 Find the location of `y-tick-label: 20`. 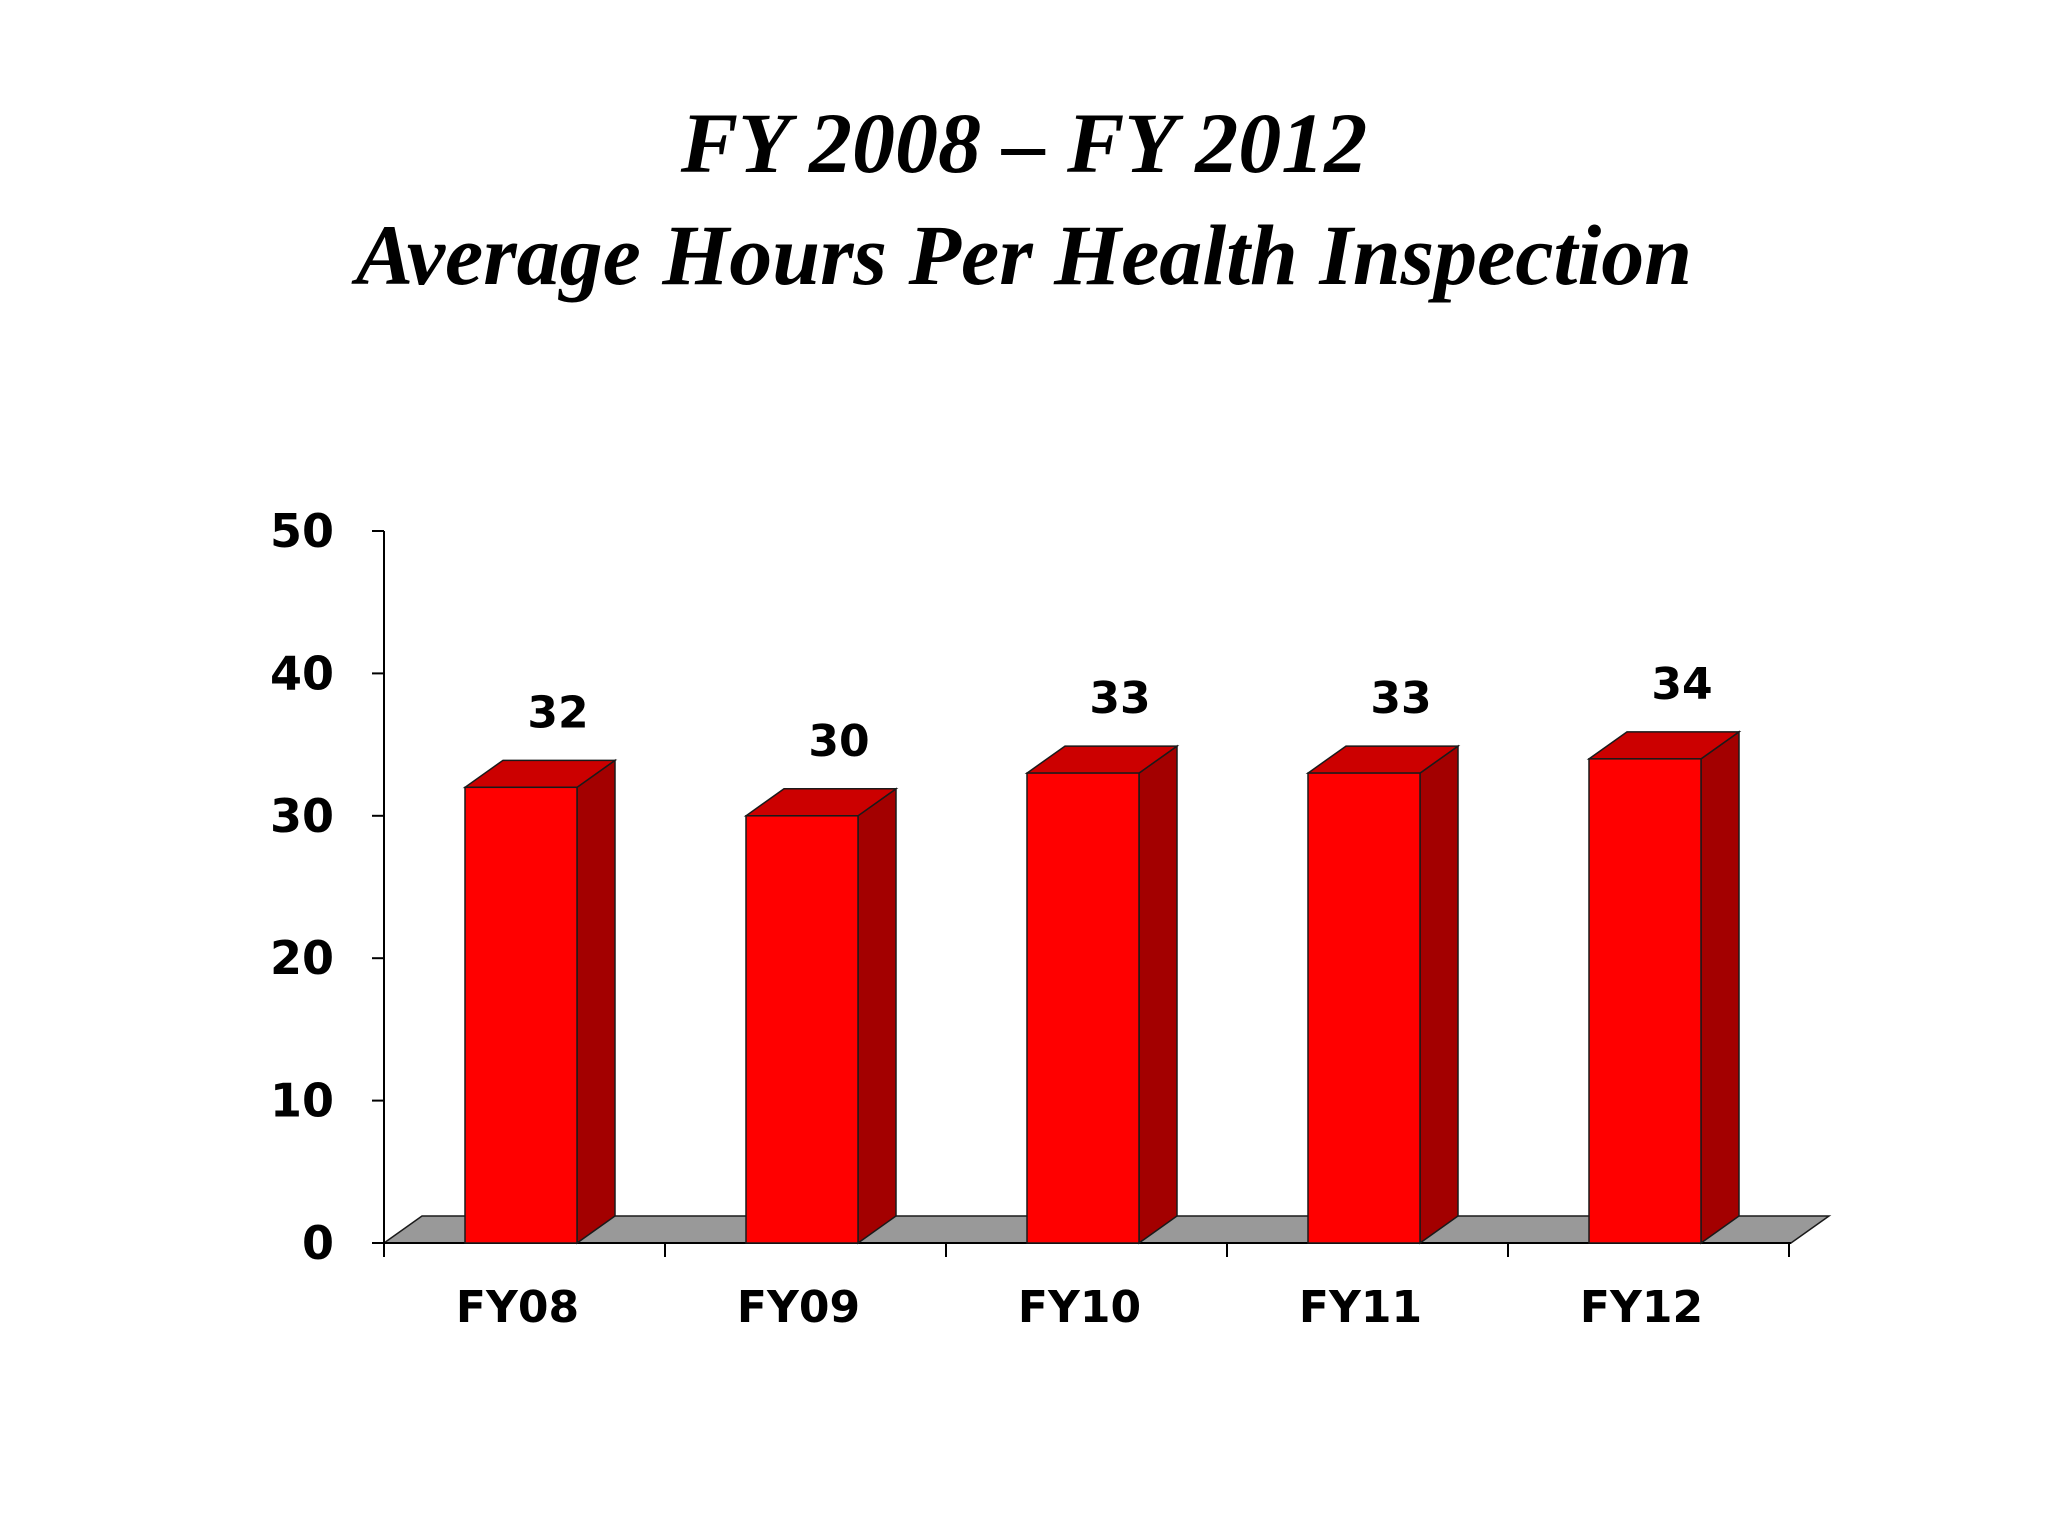

y-tick-label: 20 is located at coordinates (302, 958).